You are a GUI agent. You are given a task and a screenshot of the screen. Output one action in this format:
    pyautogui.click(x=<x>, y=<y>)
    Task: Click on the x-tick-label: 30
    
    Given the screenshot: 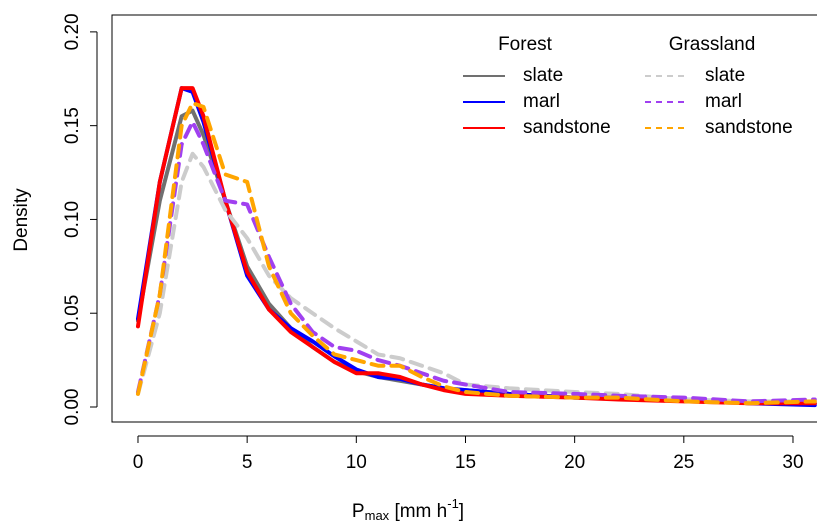 What is the action you would take?
    pyautogui.click(x=792, y=462)
    